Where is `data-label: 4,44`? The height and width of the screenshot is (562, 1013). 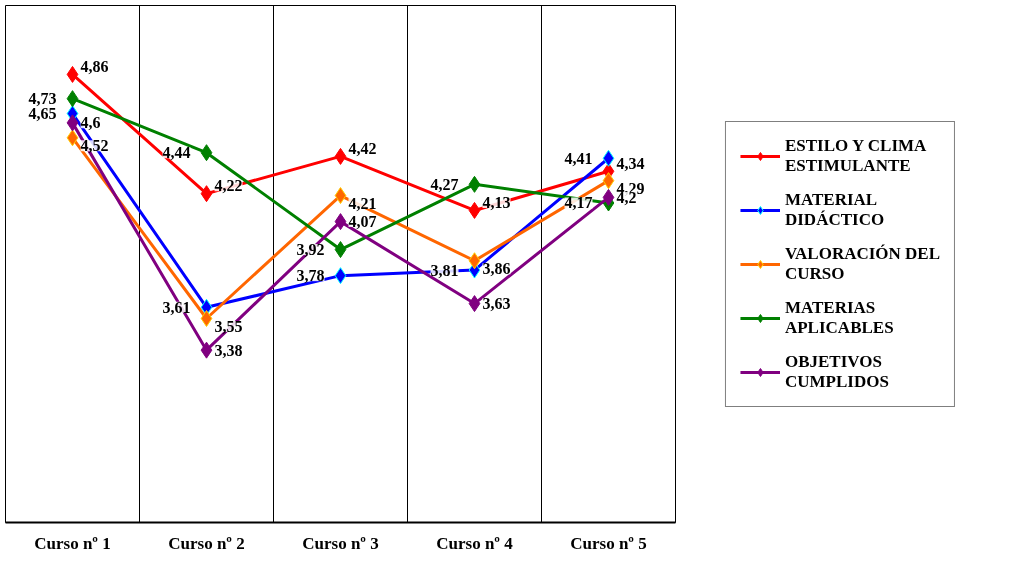 data-label: 4,44 is located at coordinates (176, 153).